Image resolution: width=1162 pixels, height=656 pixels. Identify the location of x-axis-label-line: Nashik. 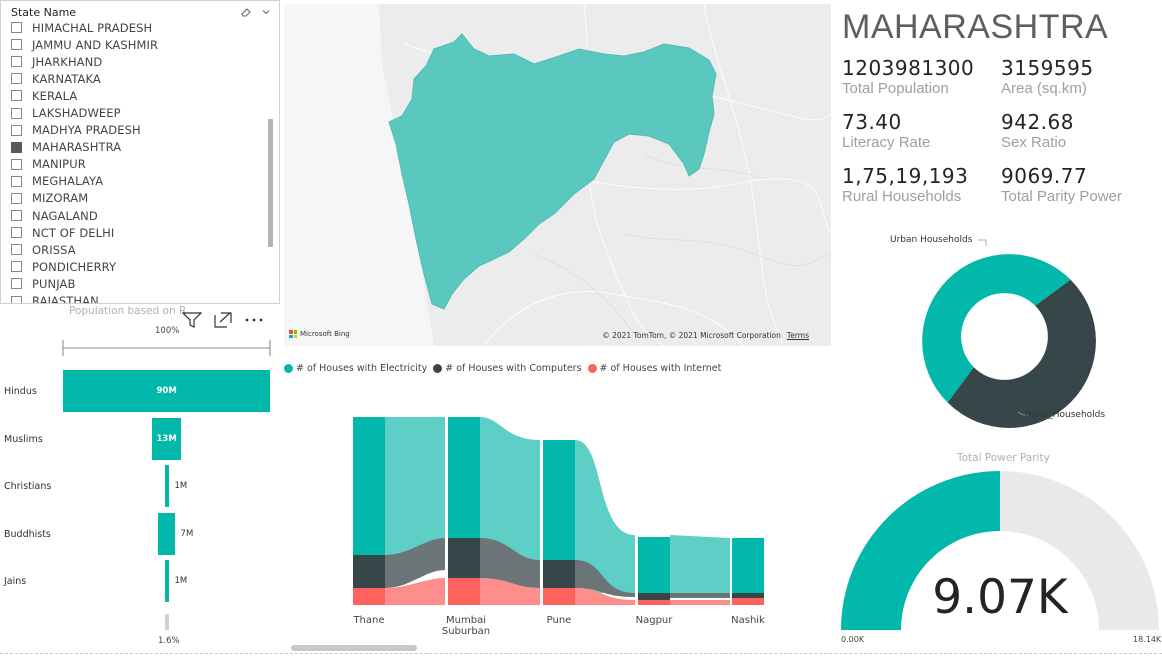
(748, 620).